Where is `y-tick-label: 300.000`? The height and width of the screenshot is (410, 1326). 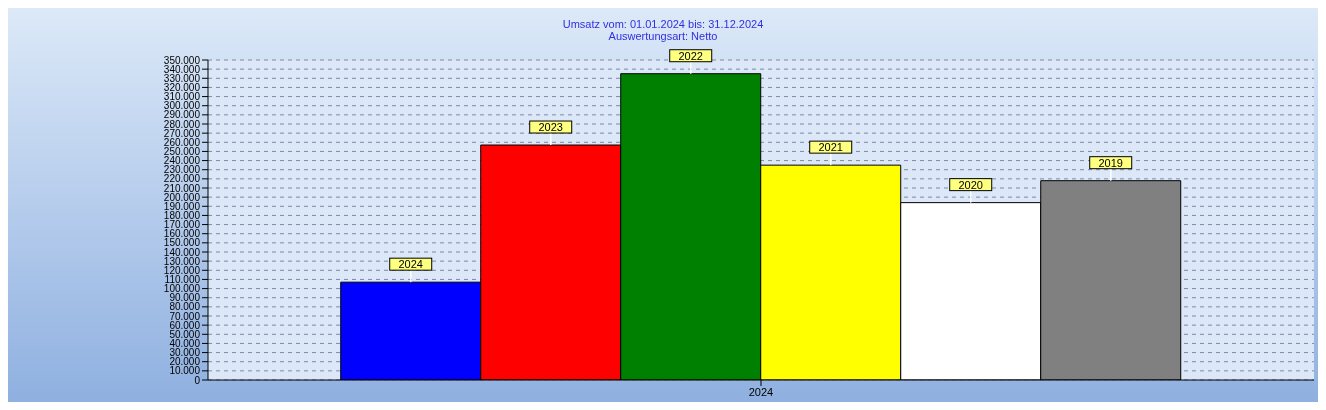
y-tick-label: 300.000 is located at coordinates (182, 106).